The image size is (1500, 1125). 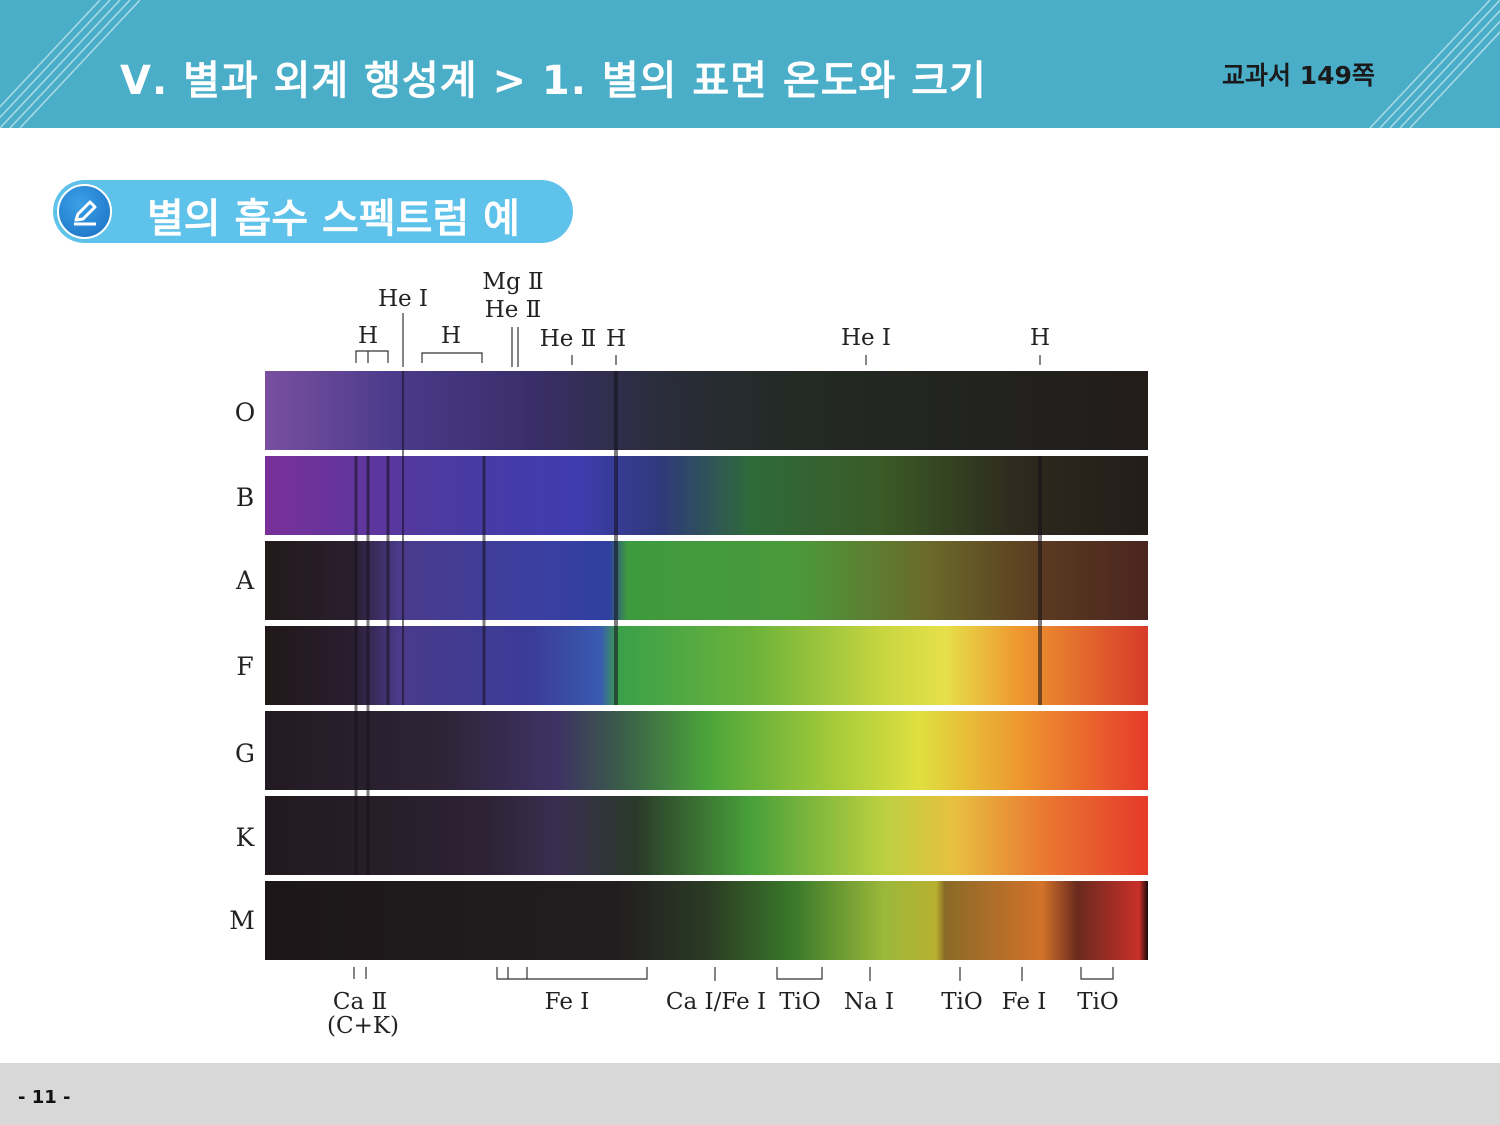 I want to click on header-stripes-left, so click(x=70, y=64).